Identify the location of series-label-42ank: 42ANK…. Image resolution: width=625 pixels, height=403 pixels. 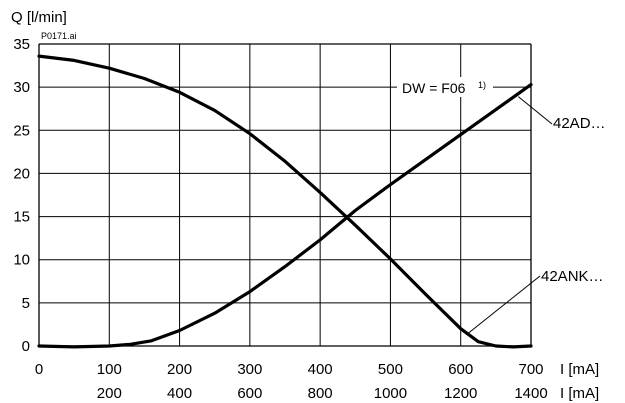
(572, 276).